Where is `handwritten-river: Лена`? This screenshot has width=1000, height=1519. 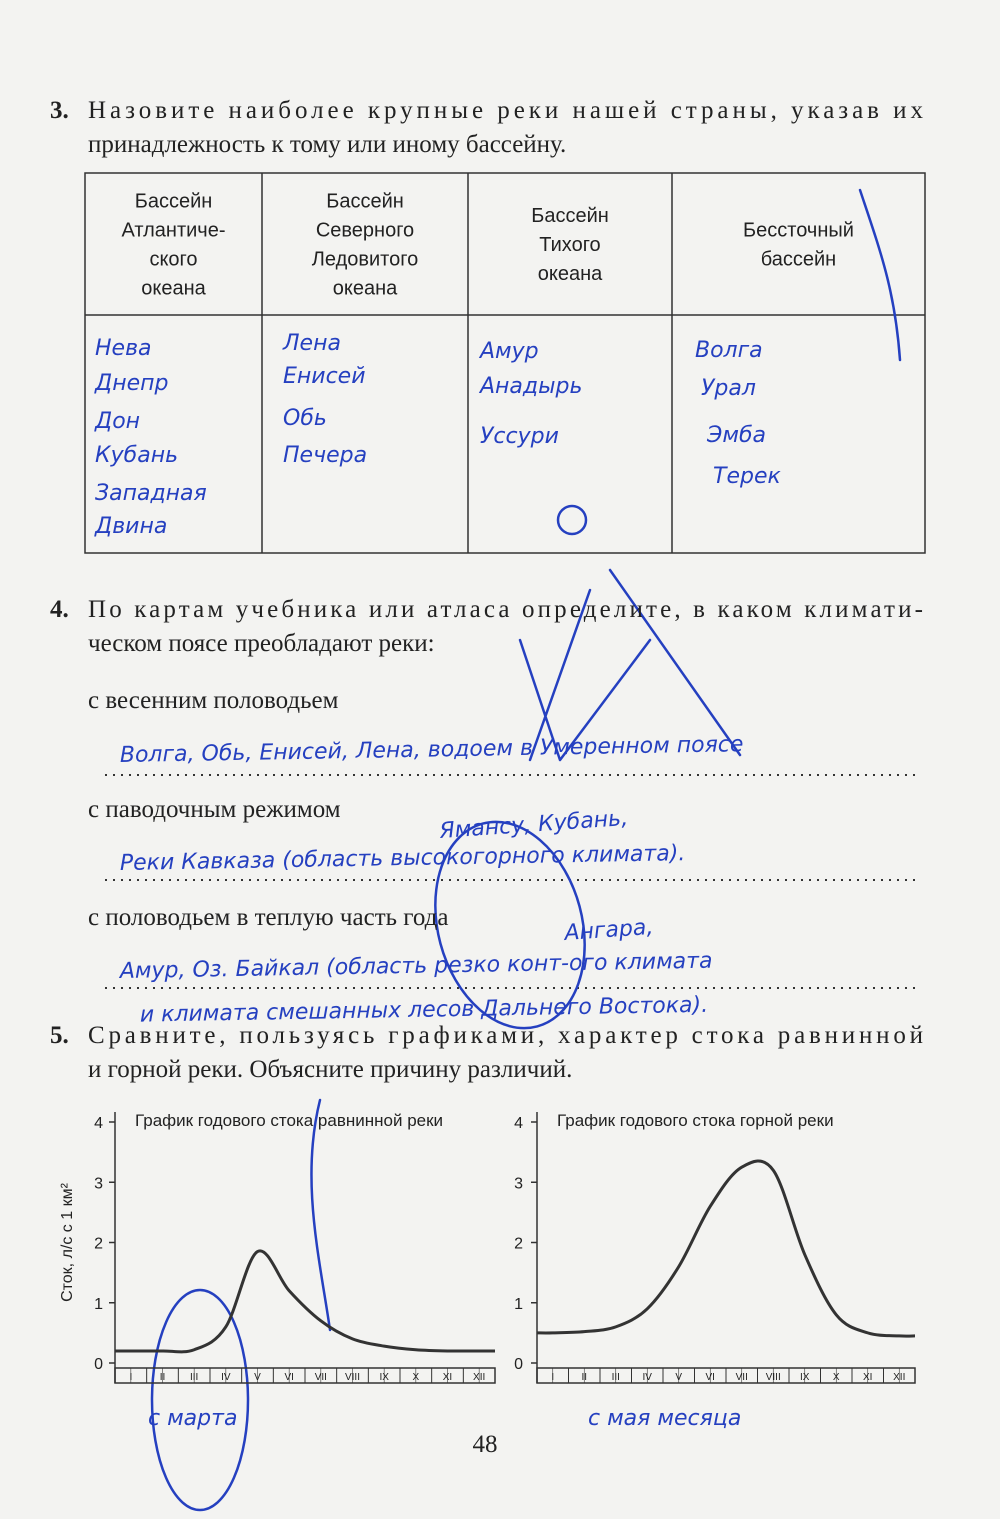 handwritten-river: Лена is located at coordinates (311, 343).